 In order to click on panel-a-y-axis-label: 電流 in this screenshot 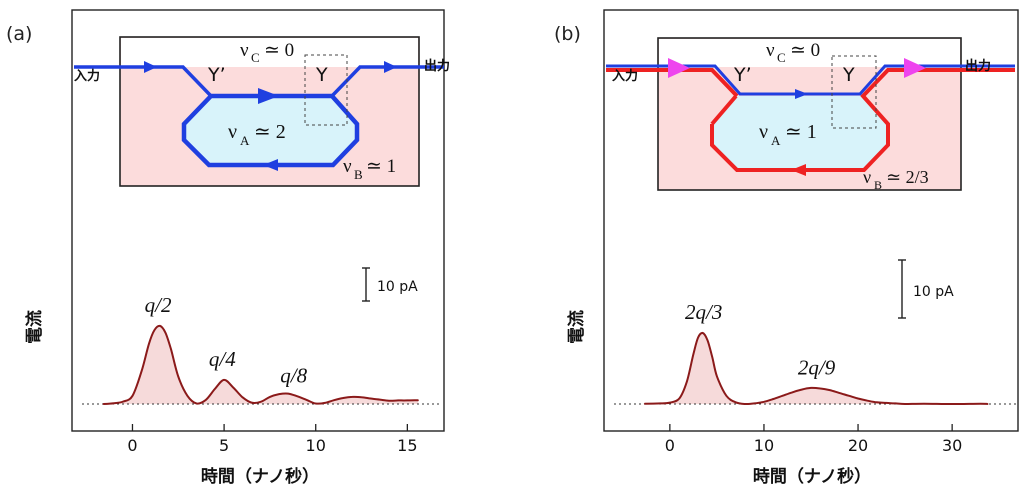, I will do `click(34, 327)`.